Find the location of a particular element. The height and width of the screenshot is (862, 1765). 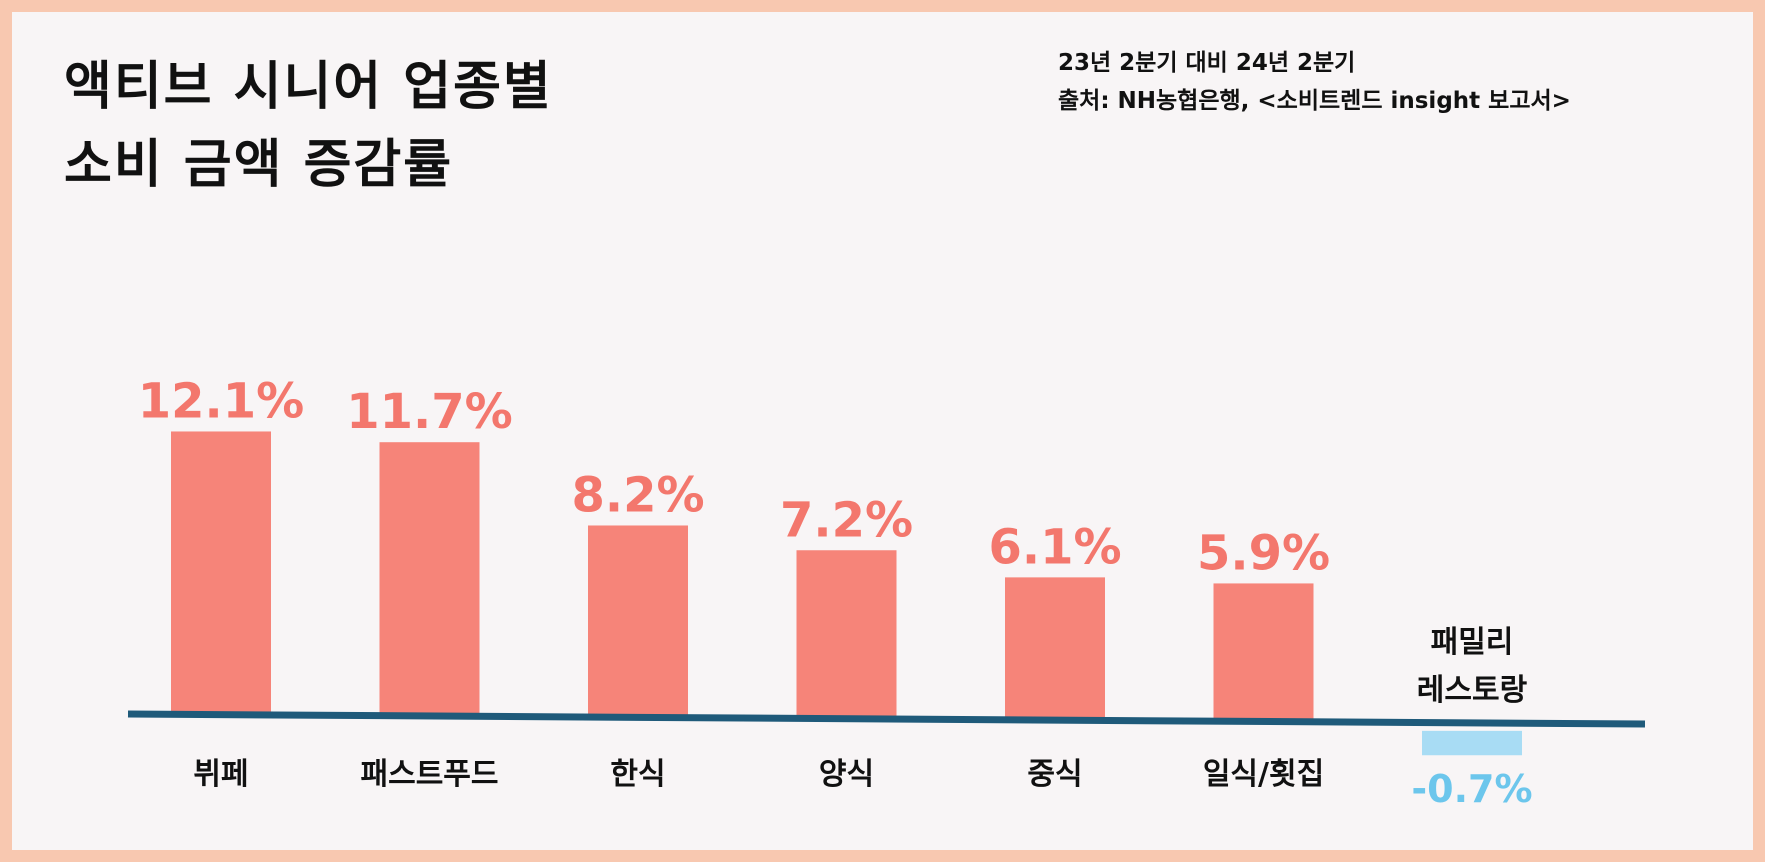

category-label: 중식 is located at coordinates (1054, 774).